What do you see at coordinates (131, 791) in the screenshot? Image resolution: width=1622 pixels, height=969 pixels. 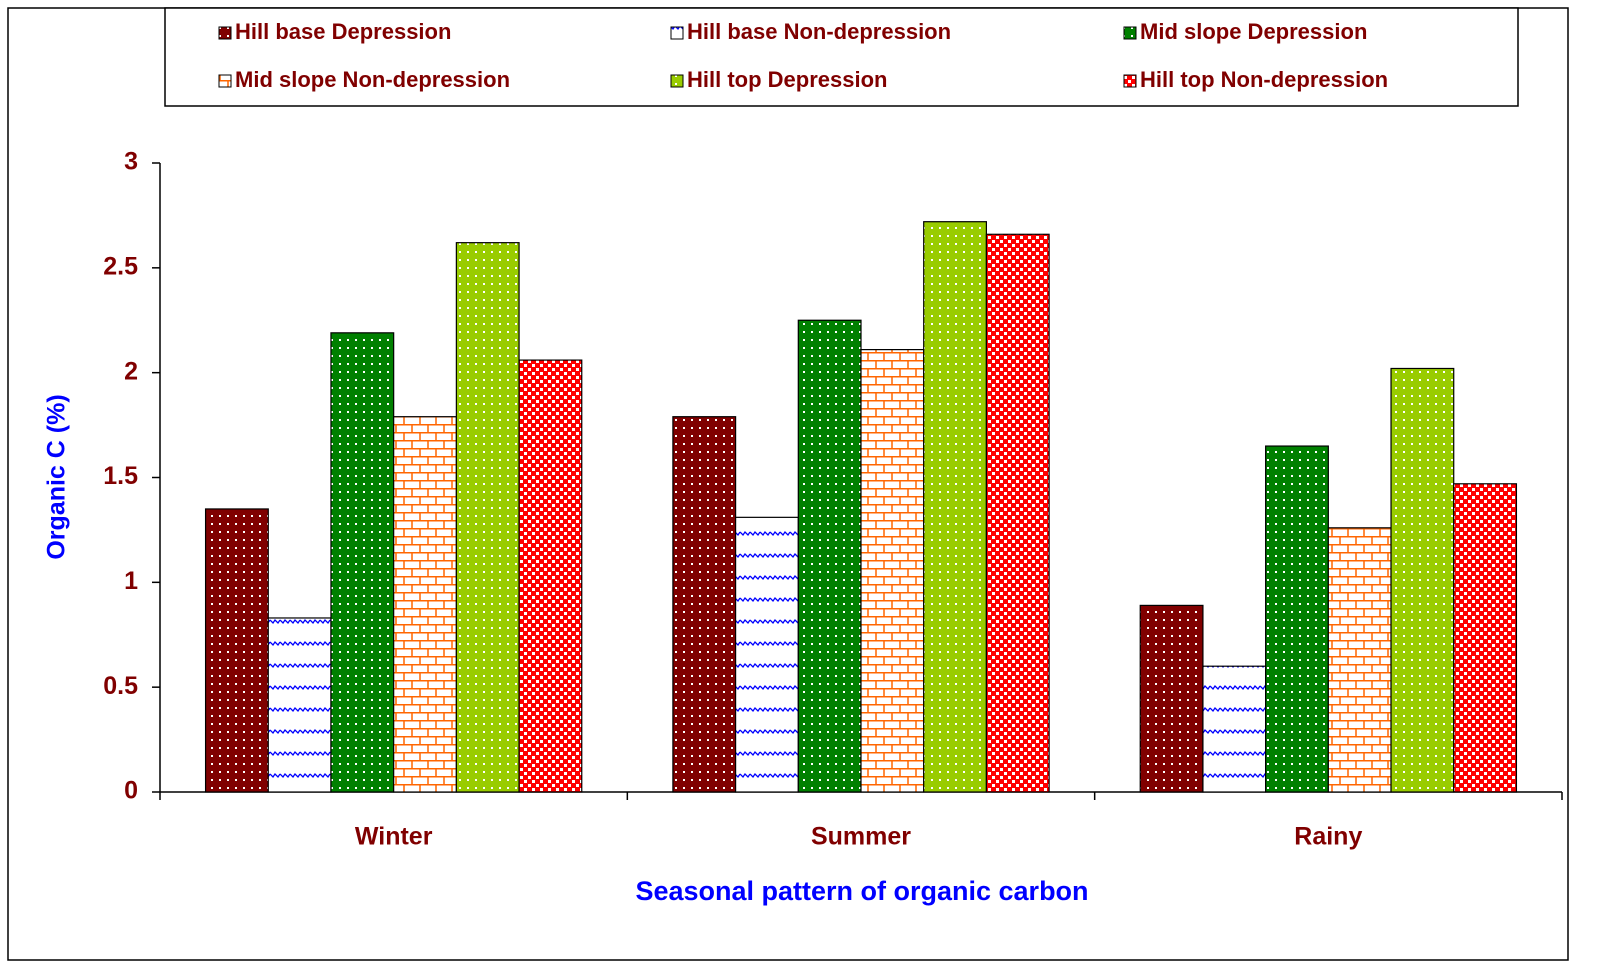 I see `y-tick-label: 0` at bounding box center [131, 791].